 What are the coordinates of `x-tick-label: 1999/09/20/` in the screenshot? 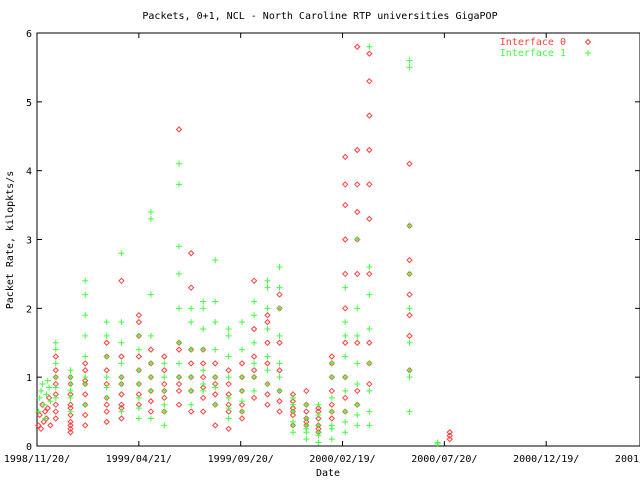 It's located at (241, 459).